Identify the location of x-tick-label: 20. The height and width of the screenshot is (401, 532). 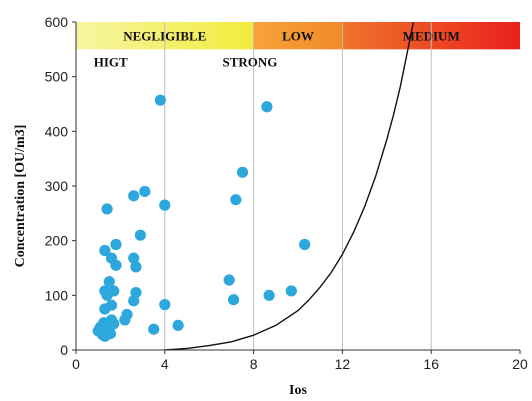
(520, 364).